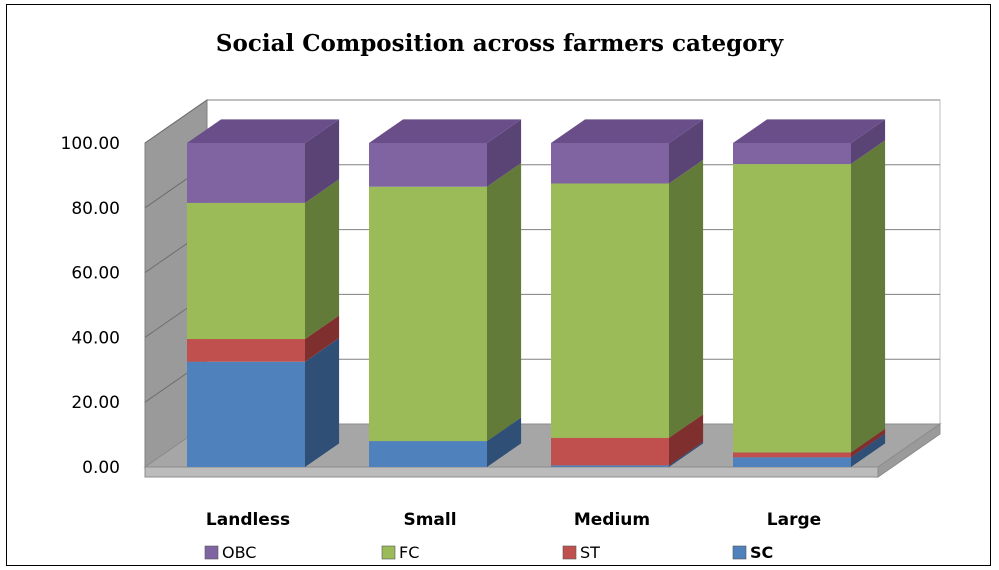  Describe the element at coordinates (686, 151) in the screenshot. I see `bar-side-obc-medium` at that location.